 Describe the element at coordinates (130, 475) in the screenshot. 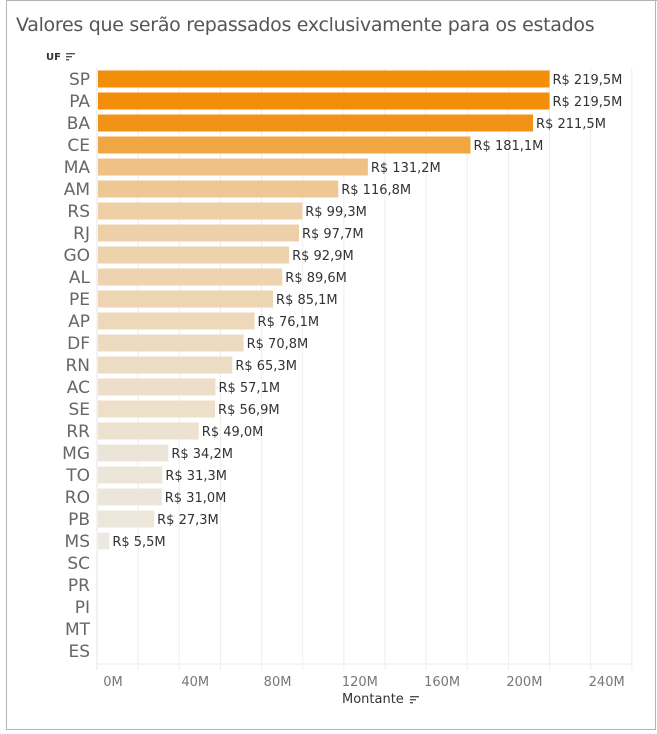

I see `bar-TO` at that location.